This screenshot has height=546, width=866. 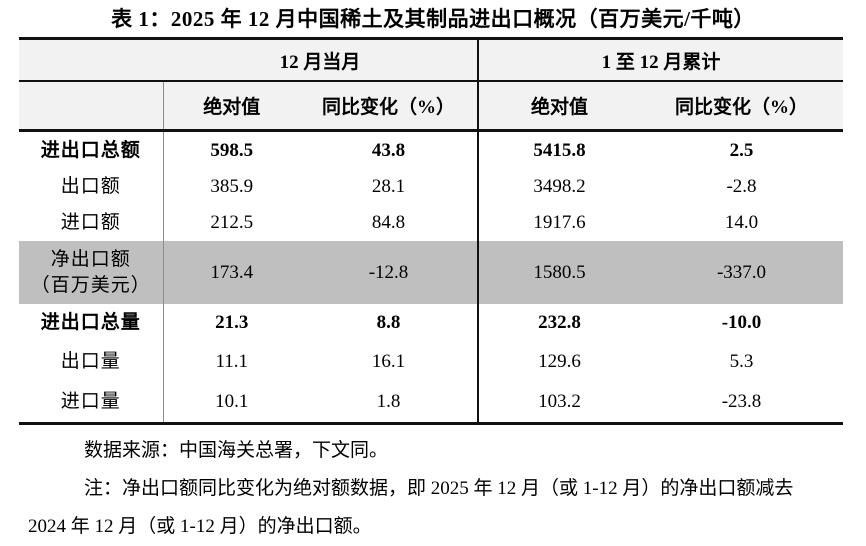 What do you see at coordinates (231, 106) in the screenshot?
I see `subheader-absolute-month: 绝对值` at bounding box center [231, 106].